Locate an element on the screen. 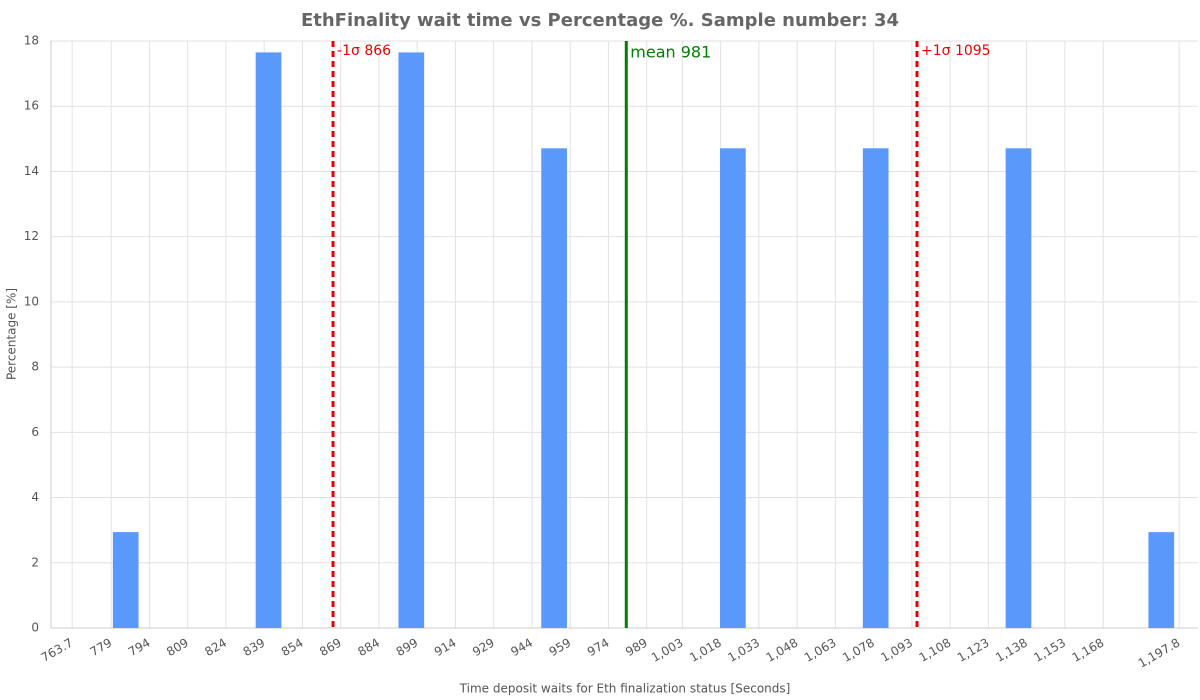  y-tick-label: 12 is located at coordinates (31, 236).